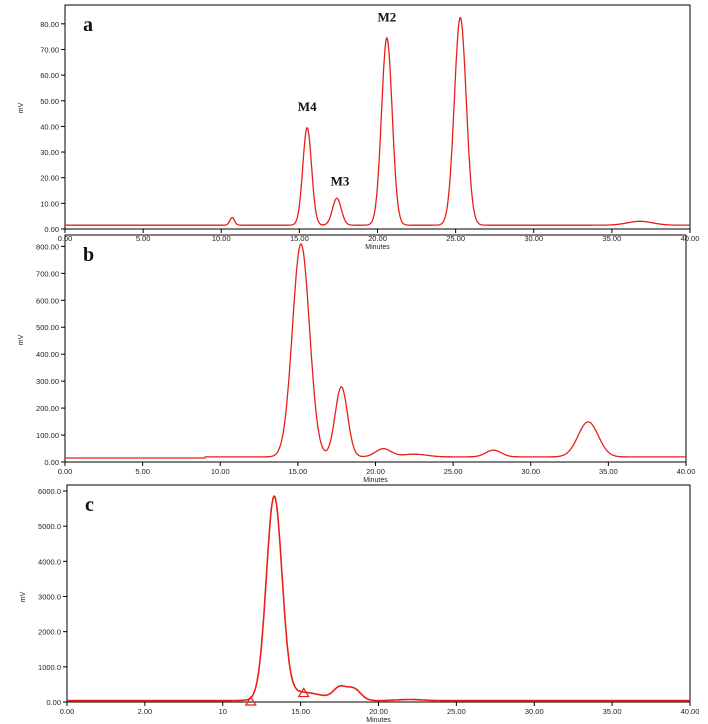  Describe the element at coordinates (49, 49) in the screenshot. I see `y-tick-label: 70.00` at that location.